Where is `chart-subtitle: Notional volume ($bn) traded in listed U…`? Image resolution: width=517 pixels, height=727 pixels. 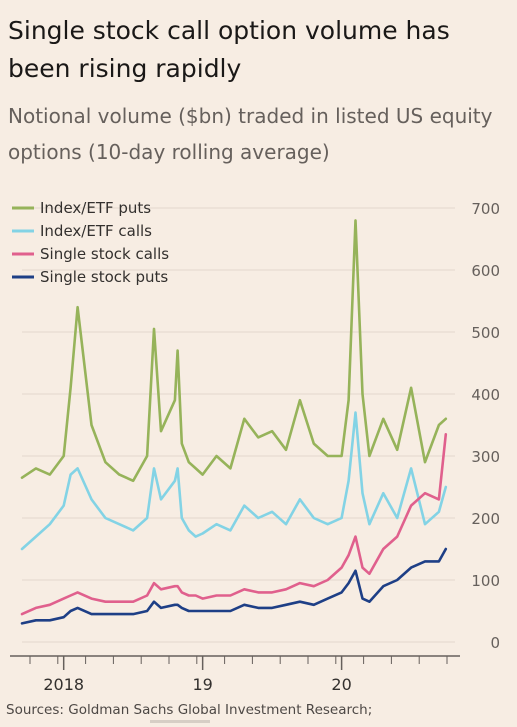 chart-subtitle: Notional volume ($bn) traded in listed U… is located at coordinates (250, 134).